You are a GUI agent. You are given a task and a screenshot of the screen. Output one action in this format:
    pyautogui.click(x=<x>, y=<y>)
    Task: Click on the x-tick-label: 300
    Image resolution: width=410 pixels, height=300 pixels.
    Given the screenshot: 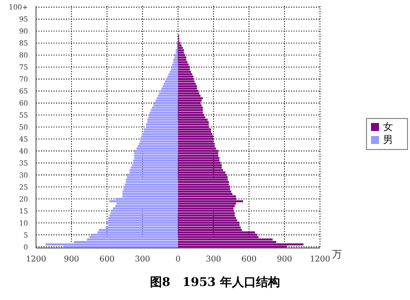 What is the action you would take?
    pyautogui.click(x=214, y=259)
    